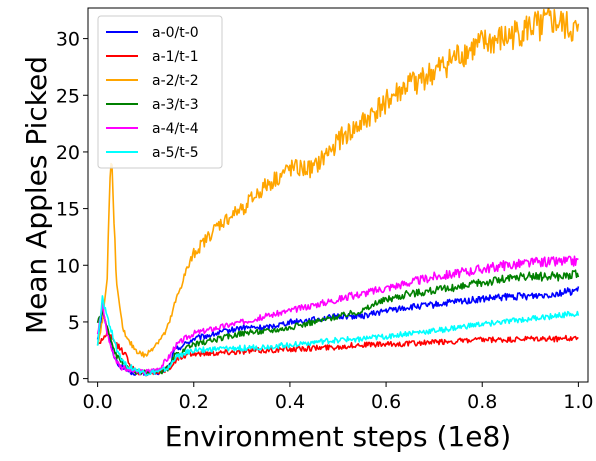 Image resolution: width=596 pixels, height=461 pixels. I want to click on legend-label: a-3/t-3, so click(175, 105).